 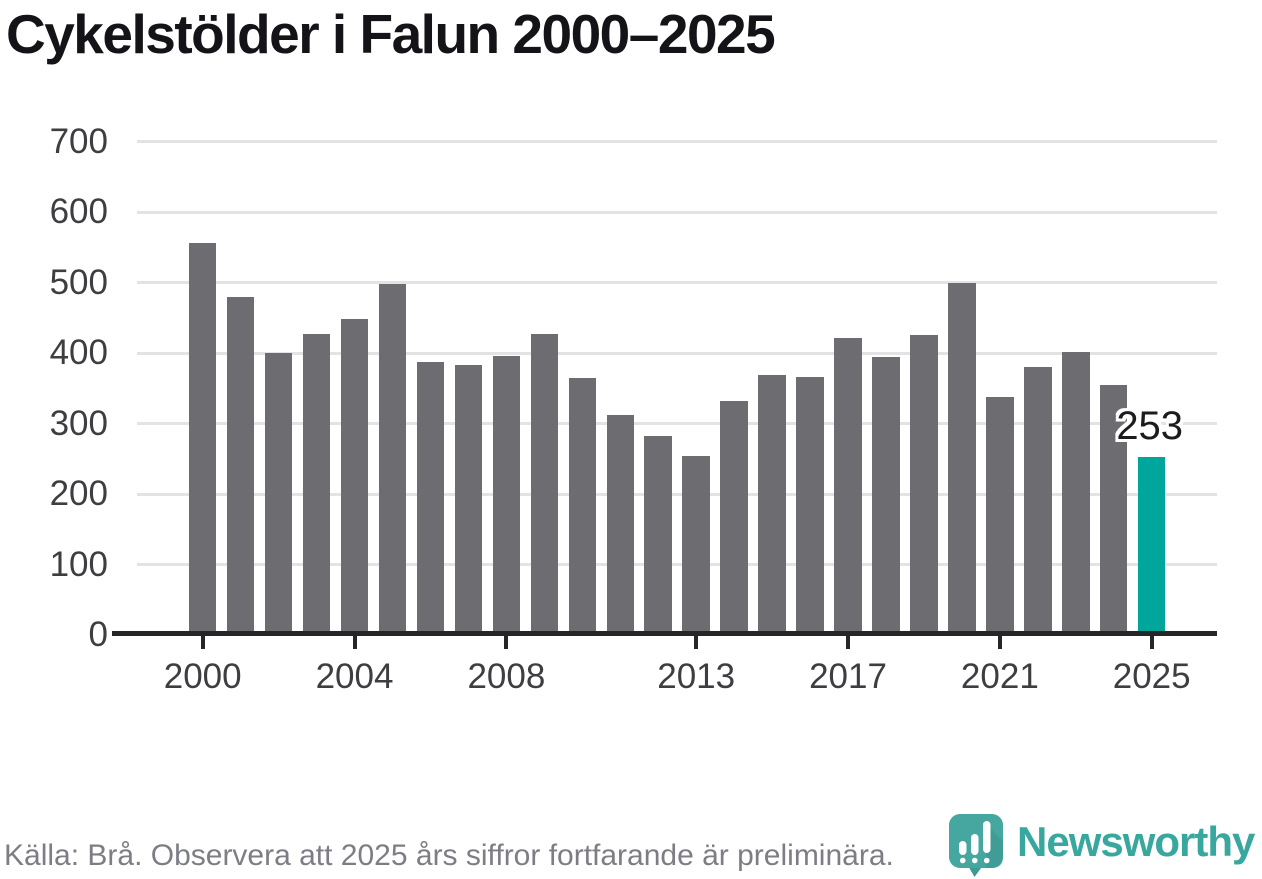 What do you see at coordinates (772, 505) in the screenshot?
I see `bar-2015` at bounding box center [772, 505].